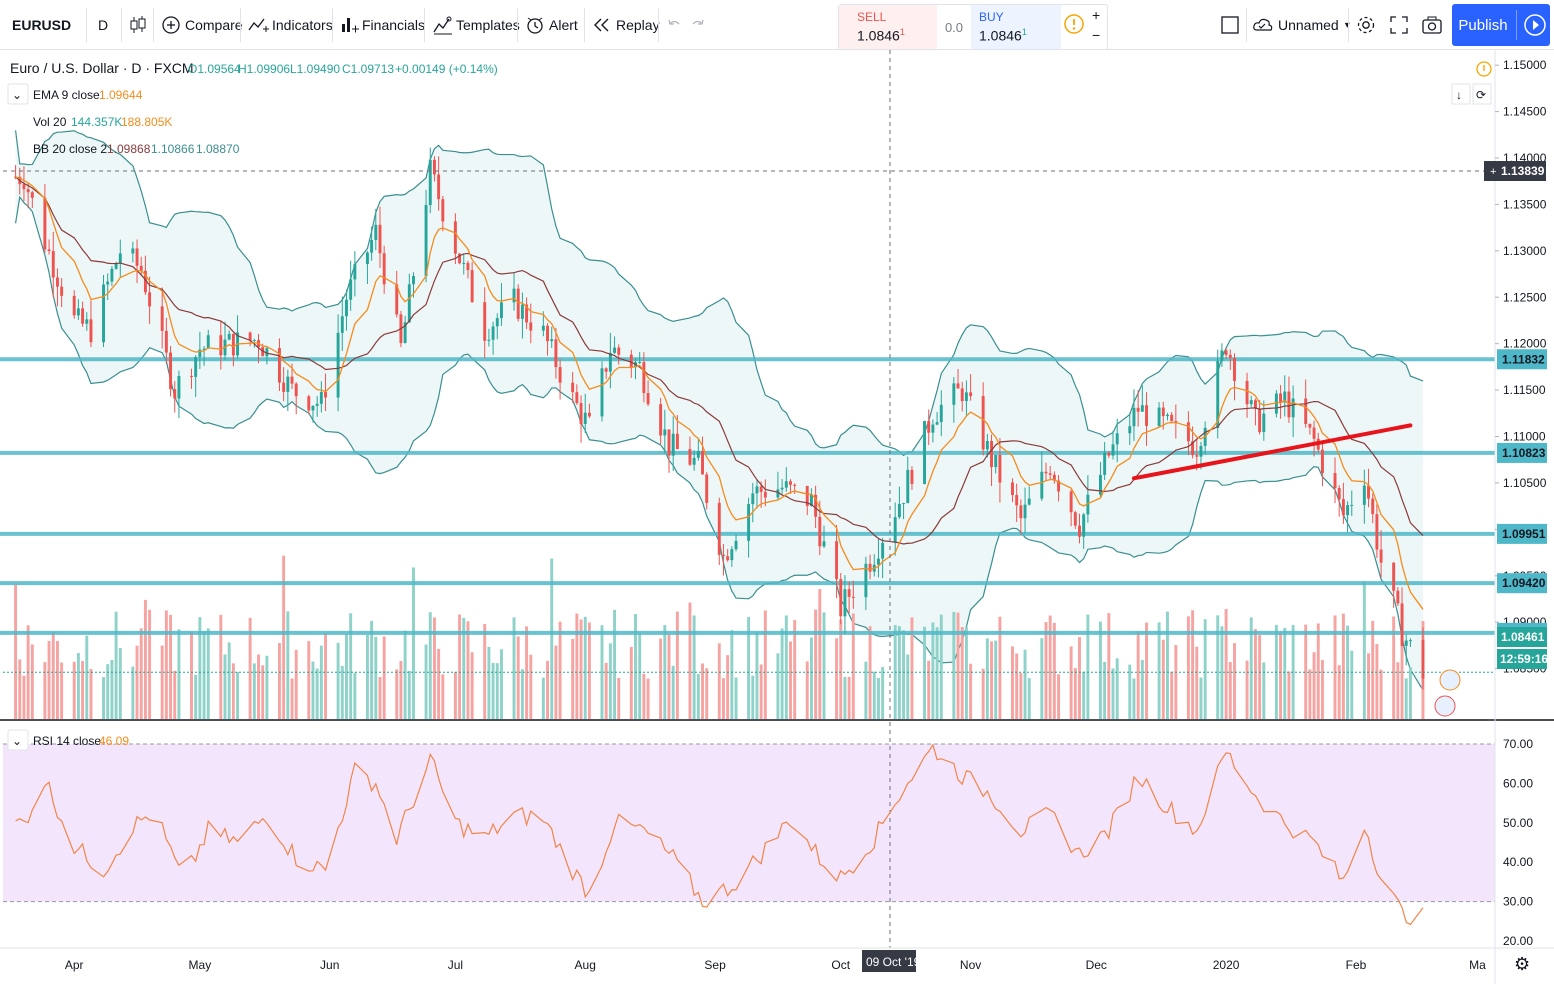  What do you see at coordinates (991, 17) in the screenshot?
I see `buy-label: BUY` at bounding box center [991, 17].